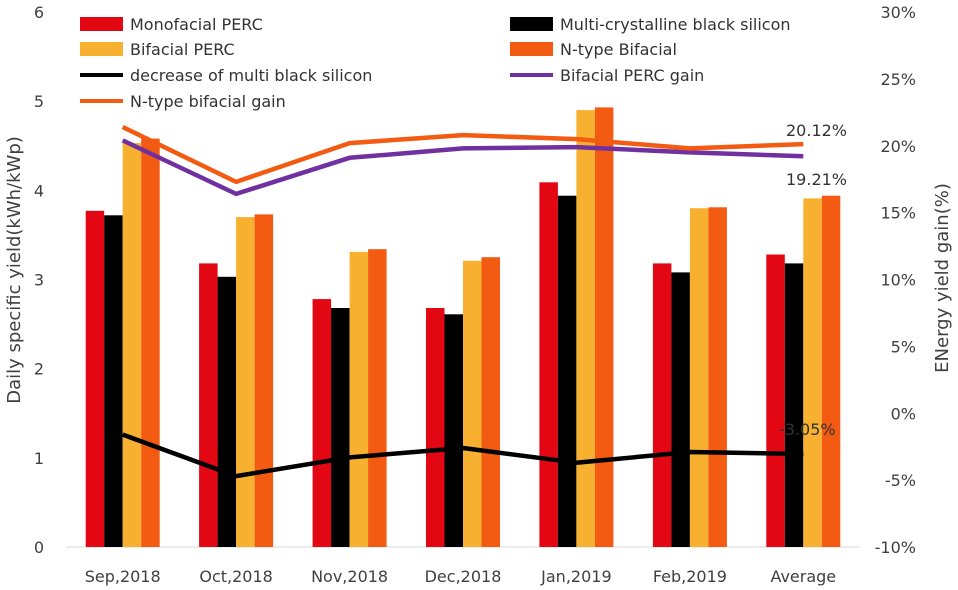 Image resolution: width=958 pixels, height=590 pixels. Describe the element at coordinates (942, 278) in the screenshot. I see `y-axis-right-title: ENergy yield gain(%)` at that location.